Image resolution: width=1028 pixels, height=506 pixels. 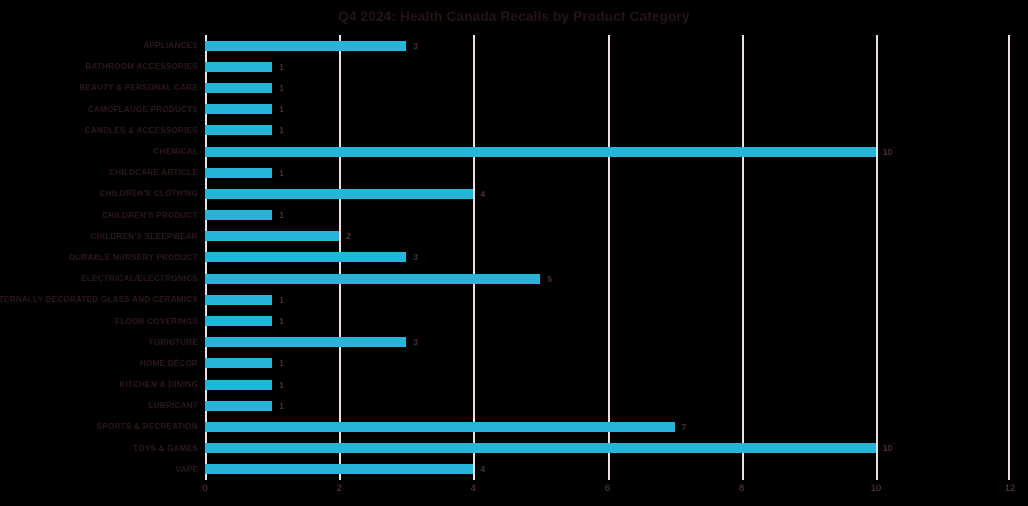 I want to click on x-tick-label: 8, so click(x=742, y=488).